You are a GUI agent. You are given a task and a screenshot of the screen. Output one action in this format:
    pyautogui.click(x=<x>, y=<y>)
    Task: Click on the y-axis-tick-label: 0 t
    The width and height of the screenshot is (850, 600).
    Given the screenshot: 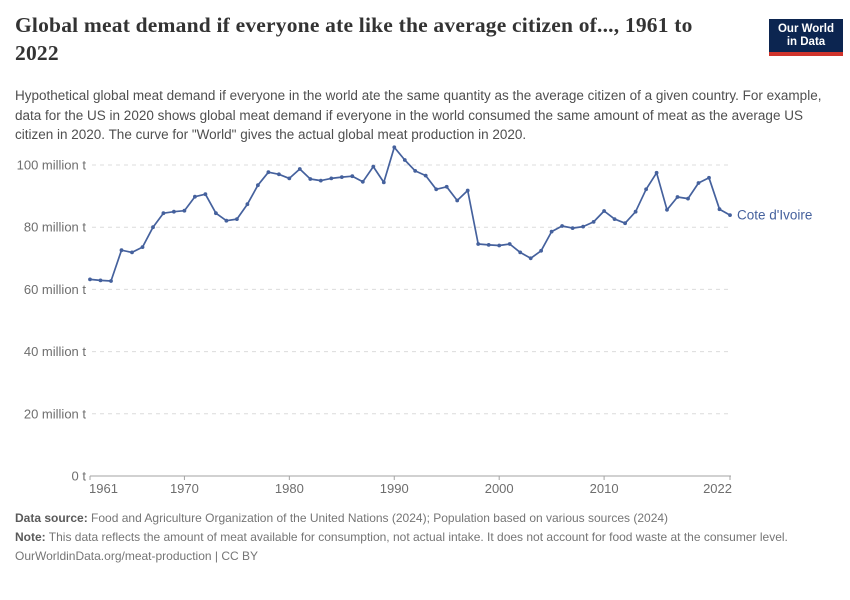 What is the action you would take?
    pyautogui.click(x=79, y=476)
    